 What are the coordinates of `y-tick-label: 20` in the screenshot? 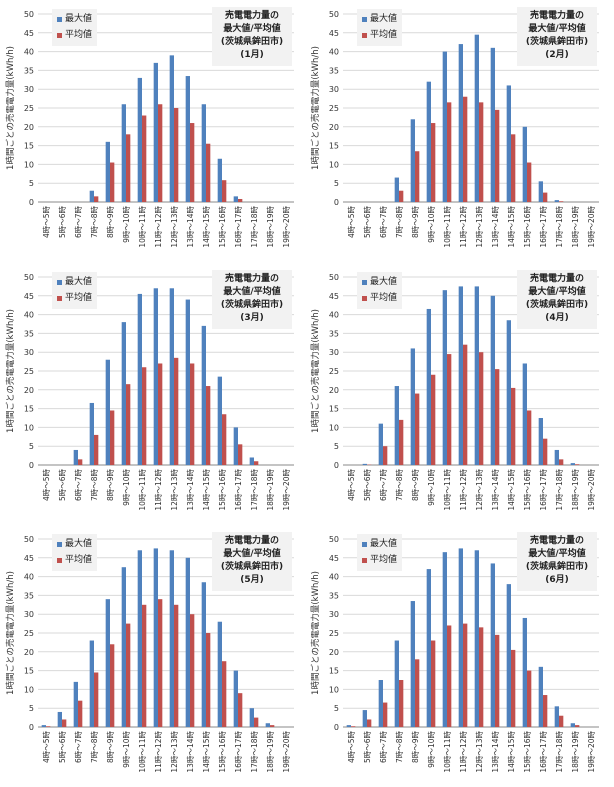 It's located at (334, 127).